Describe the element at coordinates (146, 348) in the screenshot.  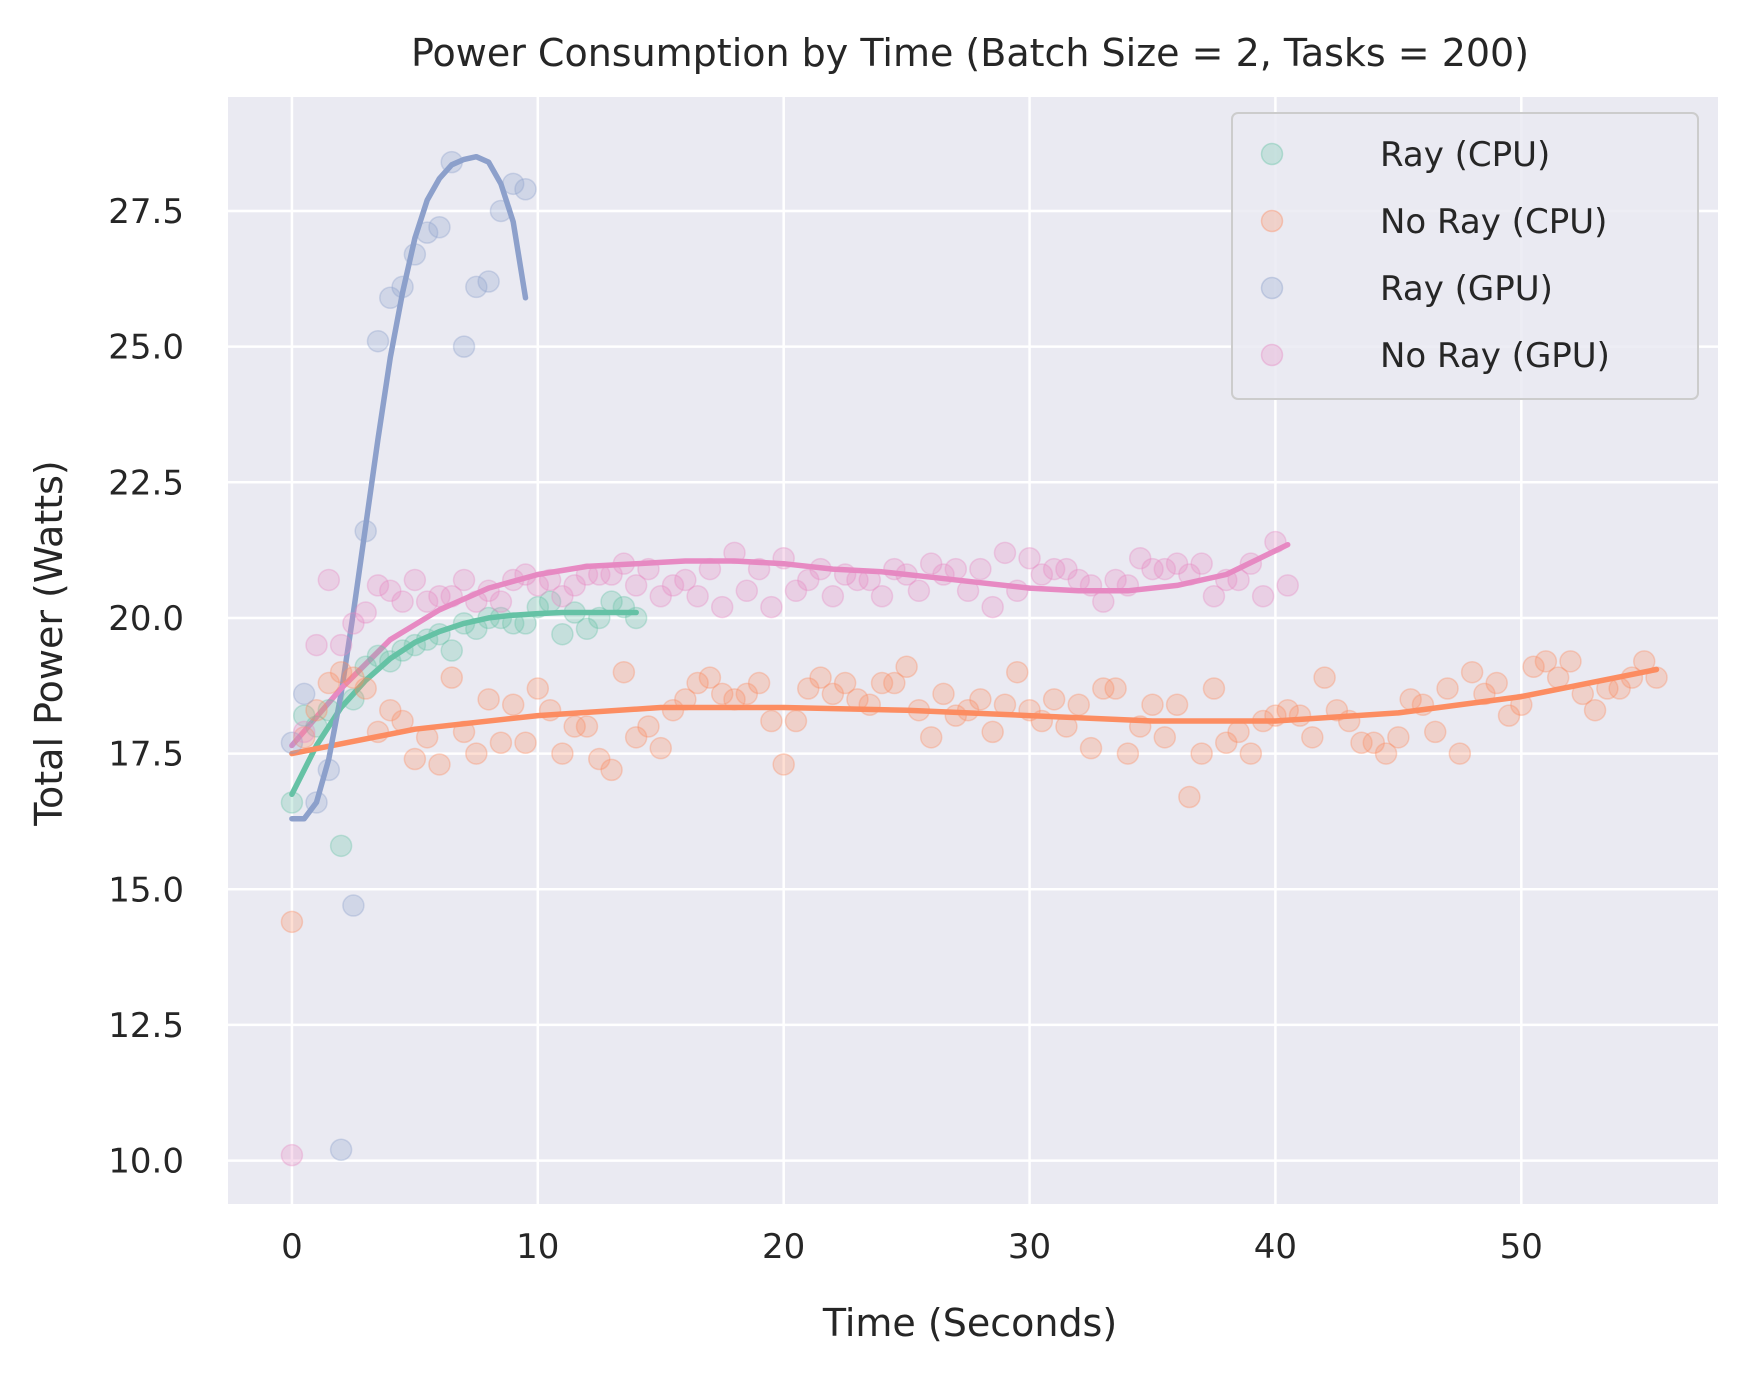
I see `y-tick-label: 25.0` at that location.